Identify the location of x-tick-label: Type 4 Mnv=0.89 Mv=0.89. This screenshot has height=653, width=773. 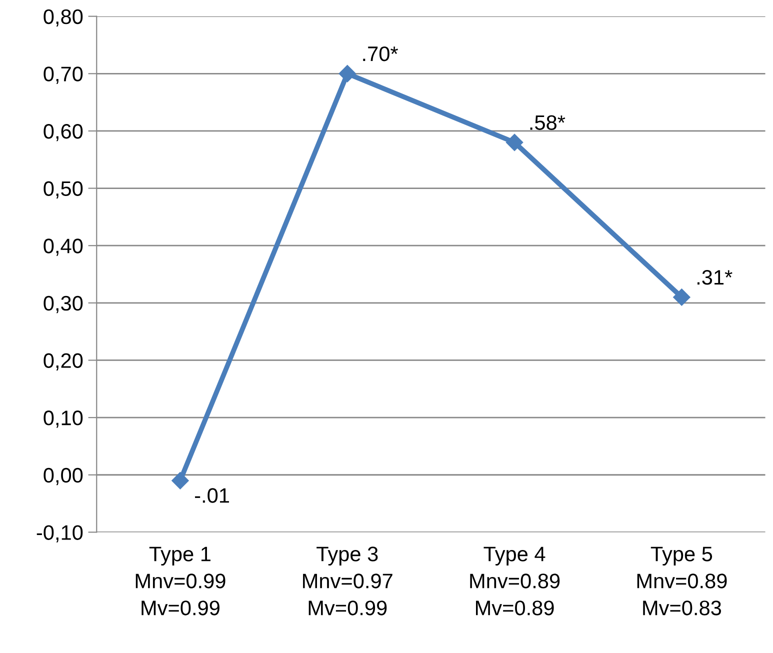
(515, 581).